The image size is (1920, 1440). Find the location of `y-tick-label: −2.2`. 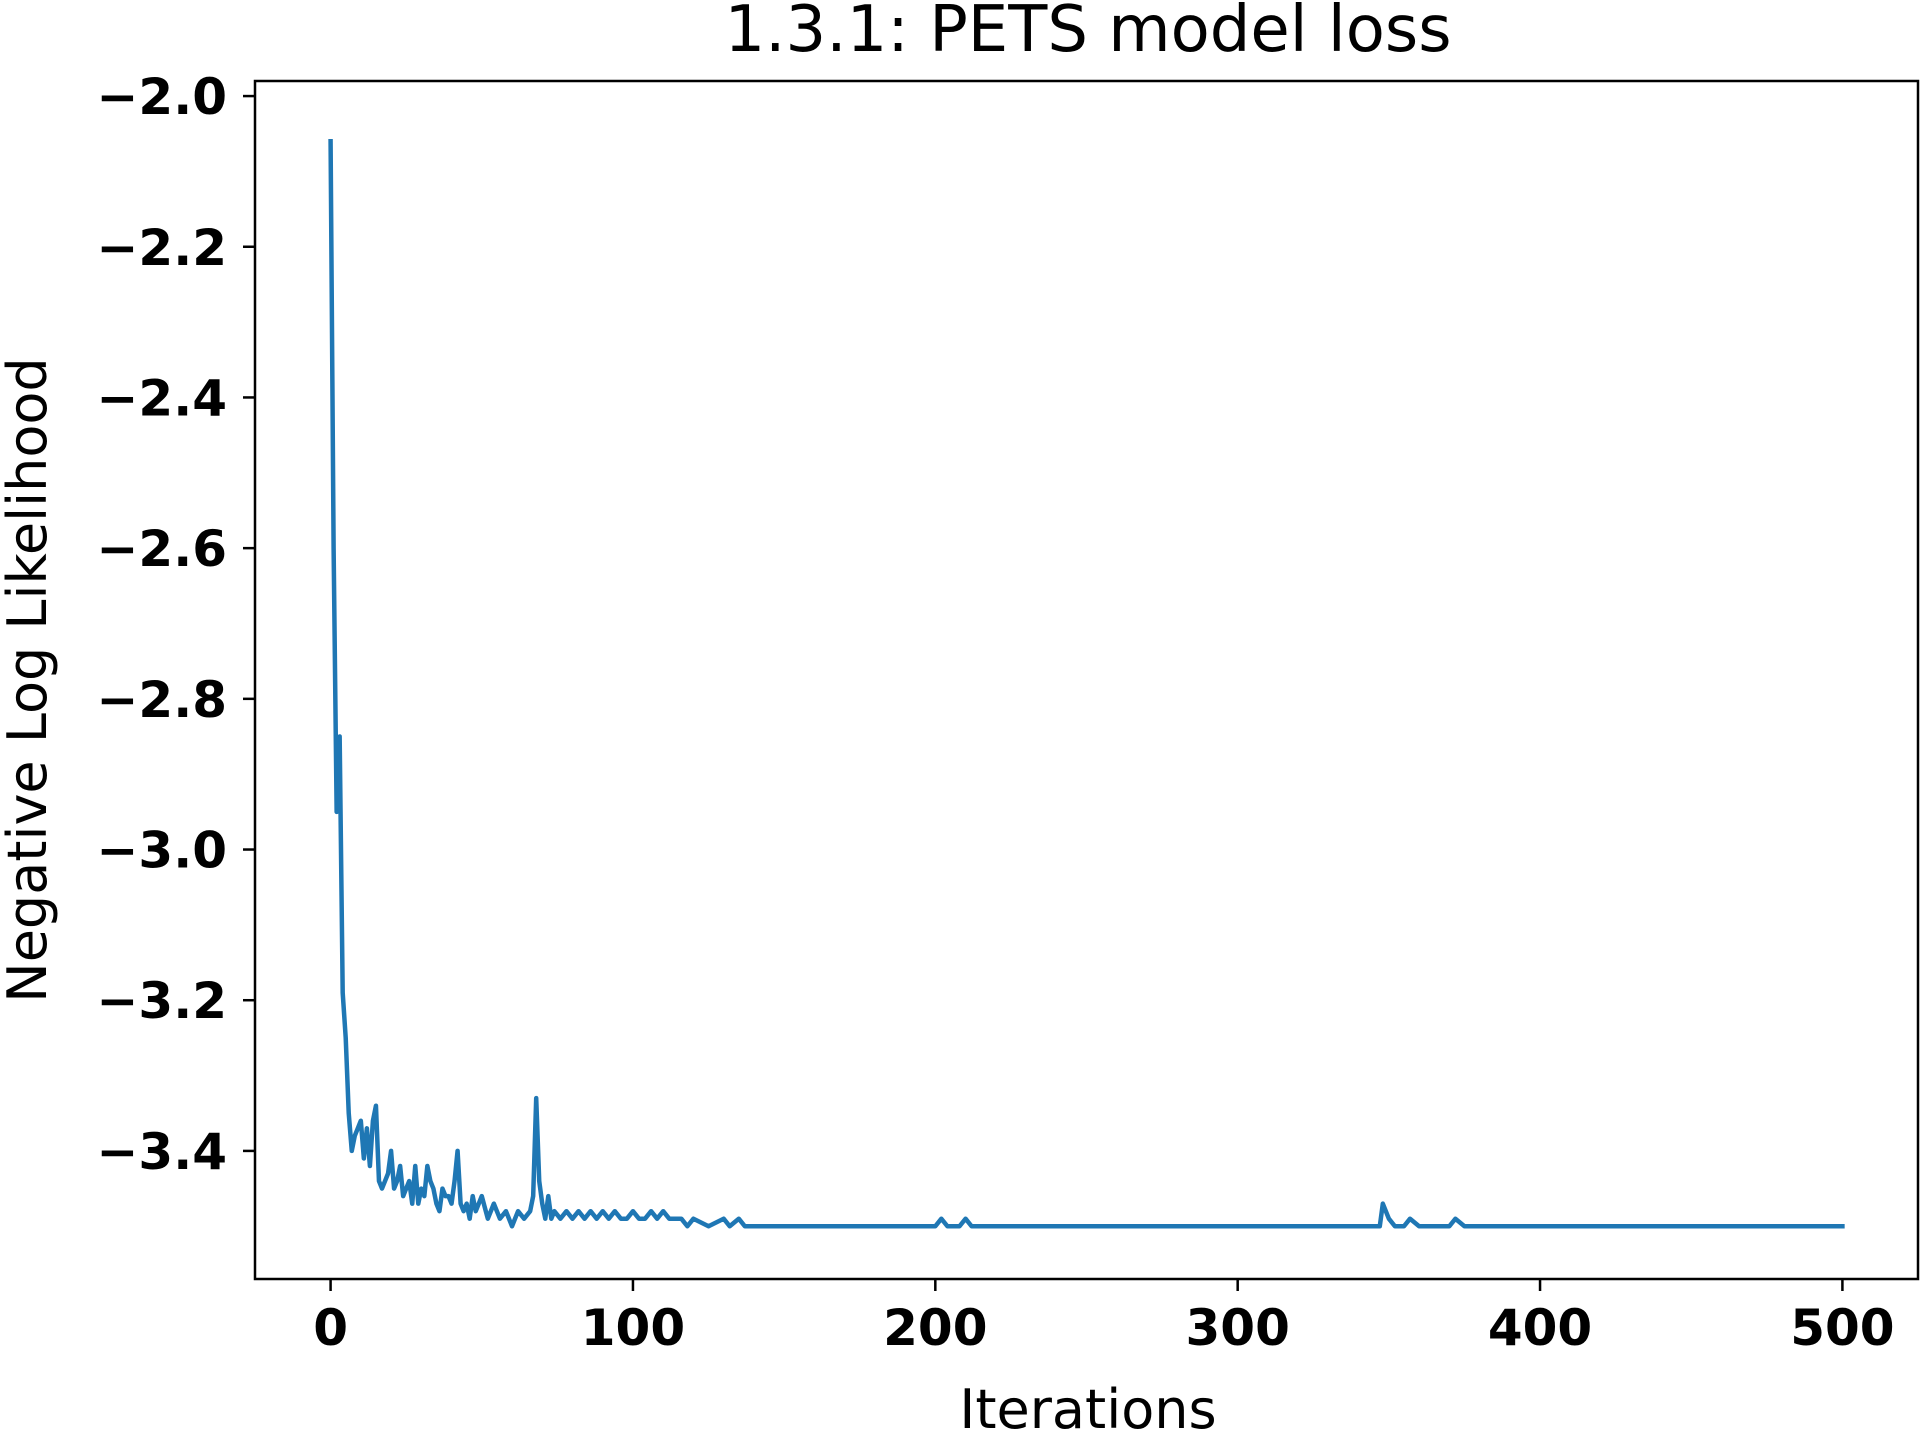

y-tick-label: −2.2 is located at coordinates (162, 248).